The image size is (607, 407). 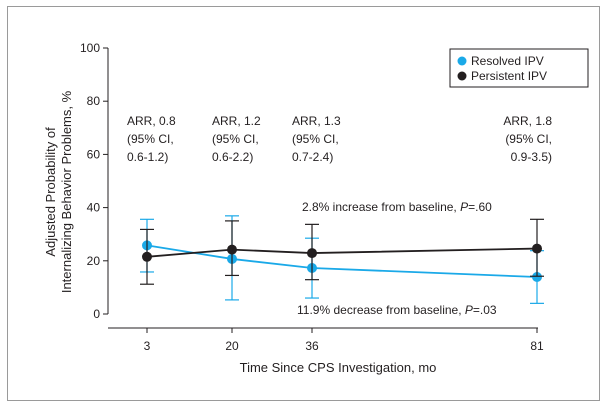 I want to click on arr-annotation: ARR, 0.8 (95% CI, 0.6-1.2), so click(x=151, y=139).